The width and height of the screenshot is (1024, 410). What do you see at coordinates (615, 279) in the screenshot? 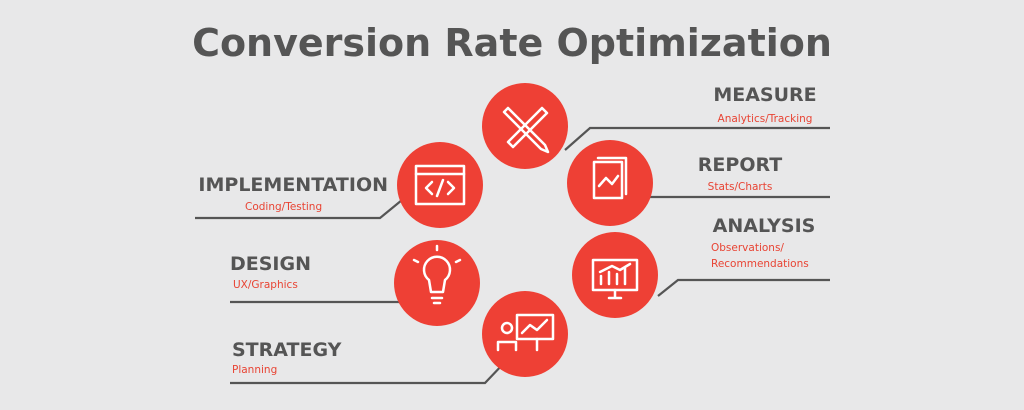
I see `icon-monitor` at bounding box center [615, 279].